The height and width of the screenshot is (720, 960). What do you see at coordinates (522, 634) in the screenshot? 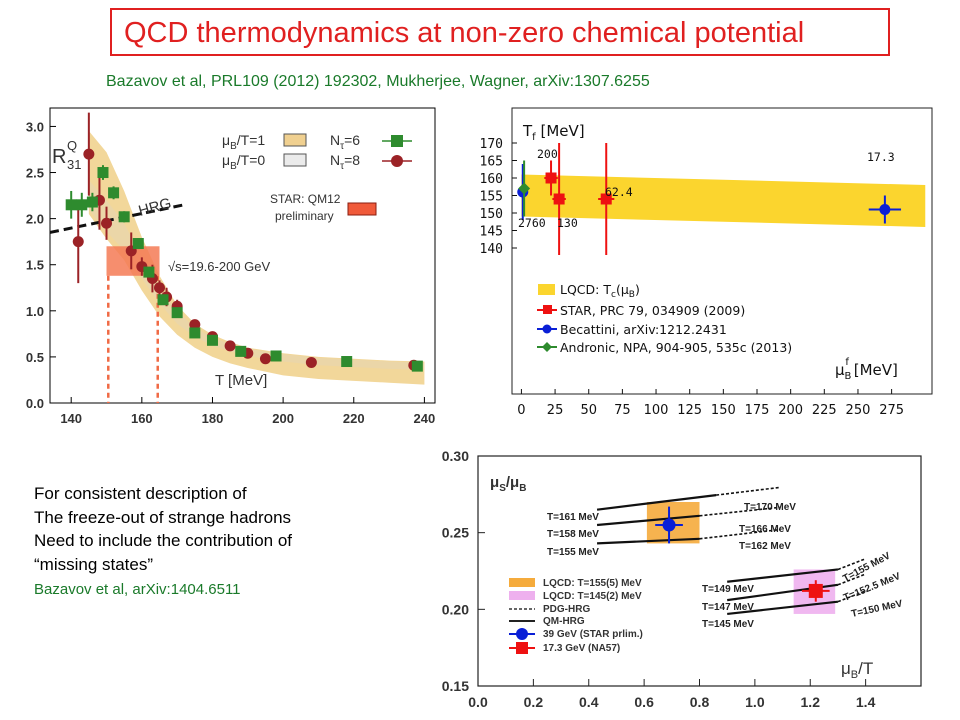
I see `legend-39gev-marker` at bounding box center [522, 634].